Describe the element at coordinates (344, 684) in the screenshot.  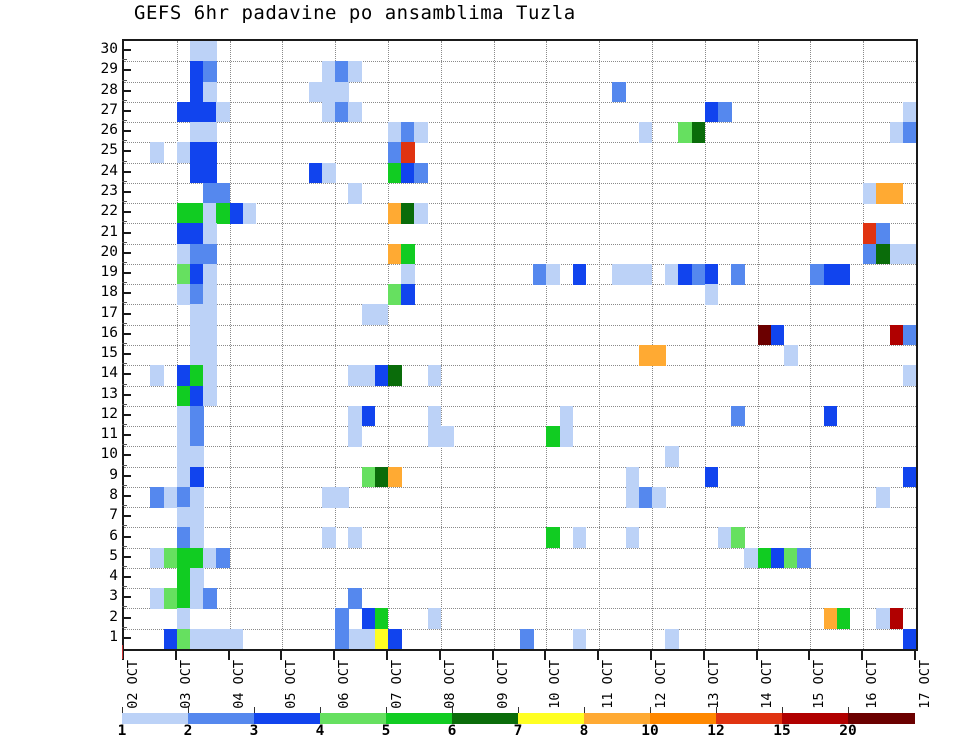
I see `x-tick-label: 06 OCT` at that location.